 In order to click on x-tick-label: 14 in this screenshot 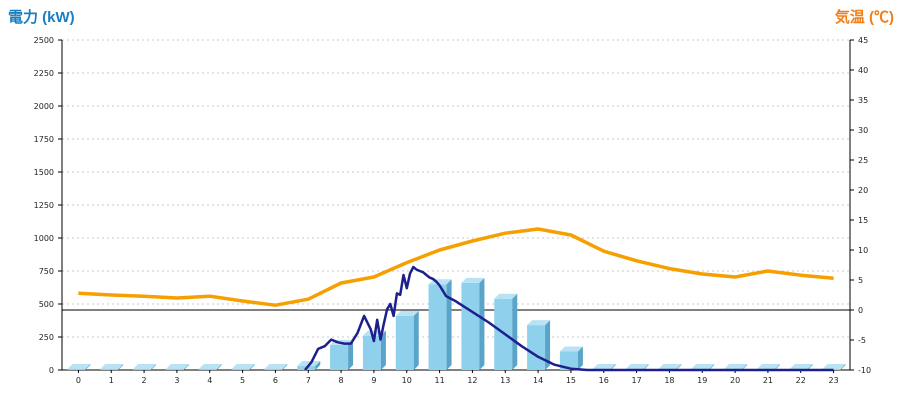, I will do `click(538, 380)`.